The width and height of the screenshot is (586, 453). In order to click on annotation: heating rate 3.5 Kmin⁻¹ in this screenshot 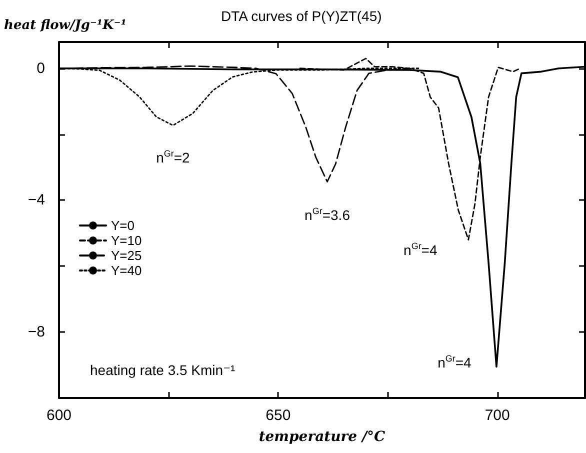, I will do `click(163, 370)`.